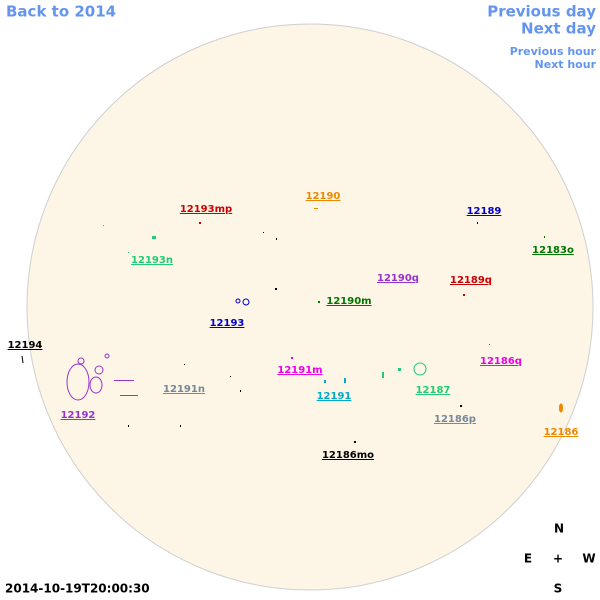 This screenshot has height=600, width=600. What do you see at coordinates (558, 559) in the screenshot?
I see `compass-center: +` at bounding box center [558, 559].